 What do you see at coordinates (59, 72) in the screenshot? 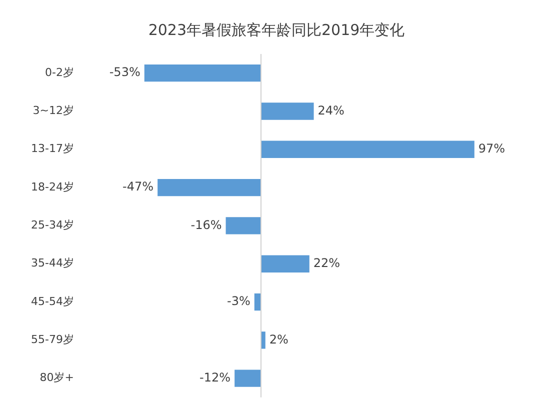
I see `y-tick-label: 0-2岁` at bounding box center [59, 72].